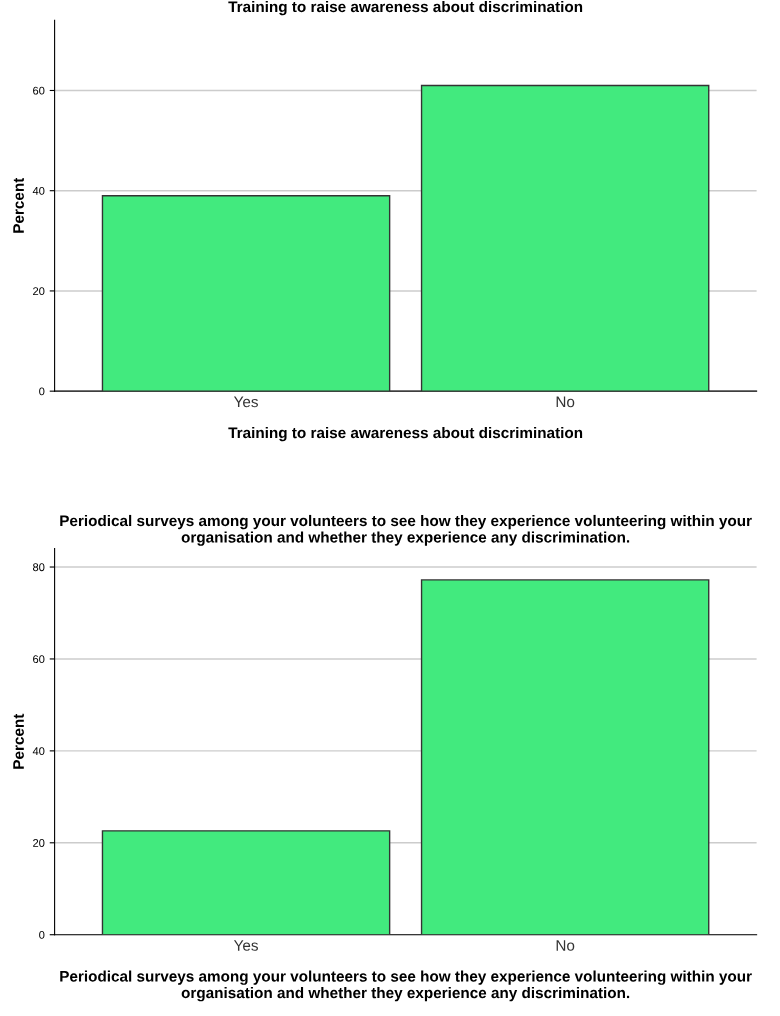 Image resolution: width=780 pixels, height=1016 pixels. What do you see at coordinates (405, 8) in the screenshot?
I see `chart-title: Training to raise awareness about discrimination` at bounding box center [405, 8].